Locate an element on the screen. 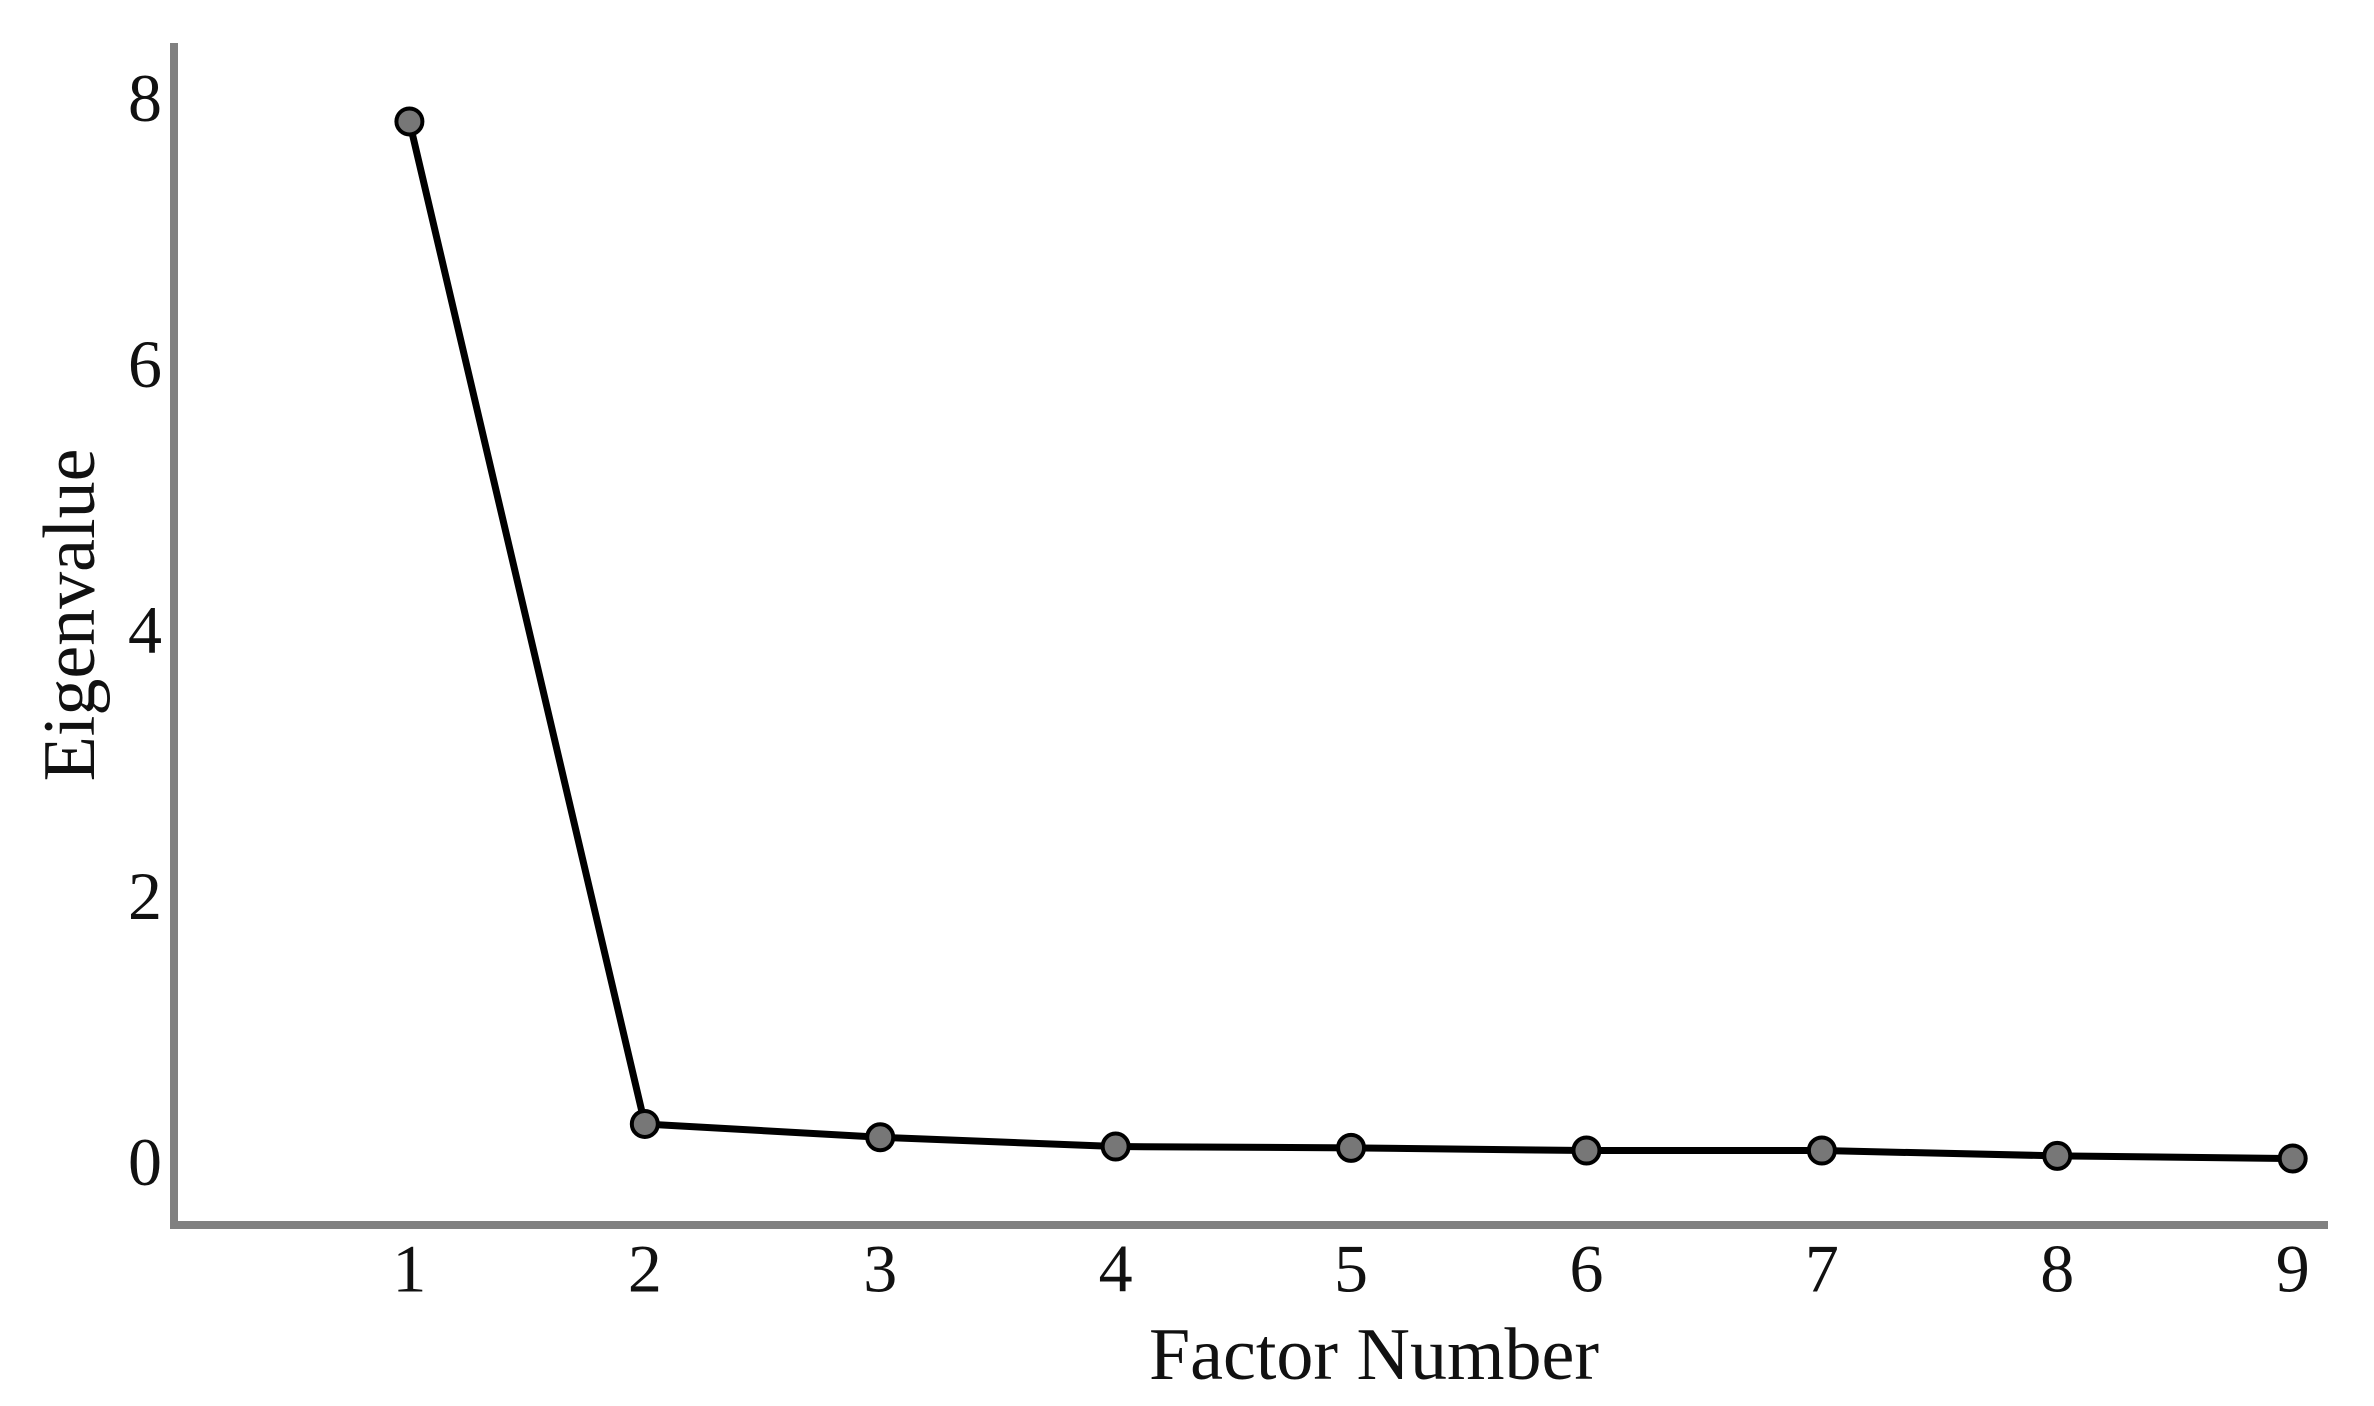 The height and width of the screenshot is (1406, 2374). x-tick-label: 5 is located at coordinates (1351, 1269).